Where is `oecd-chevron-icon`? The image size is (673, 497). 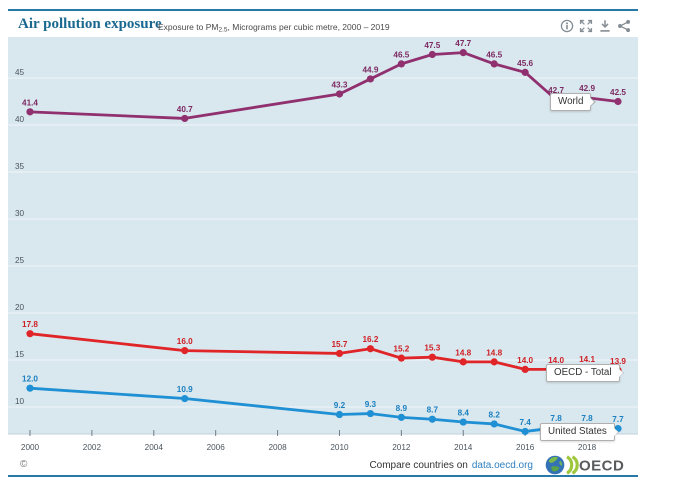 oecd-chevron-icon is located at coordinates (575, 465).